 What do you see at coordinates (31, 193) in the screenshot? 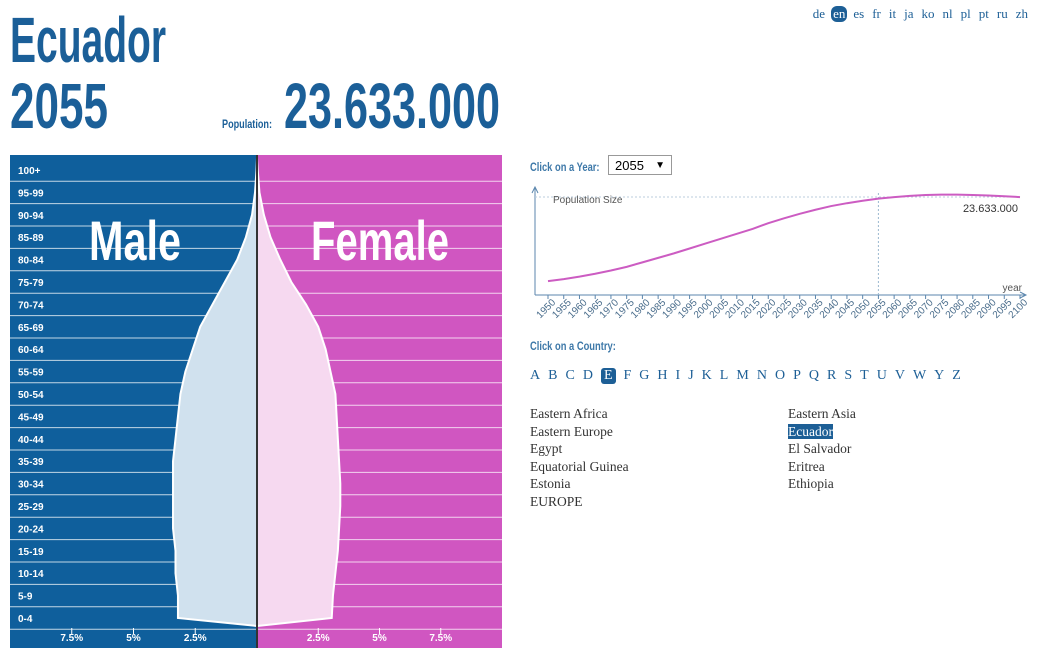
I see `age-label: 95-99` at bounding box center [31, 193].